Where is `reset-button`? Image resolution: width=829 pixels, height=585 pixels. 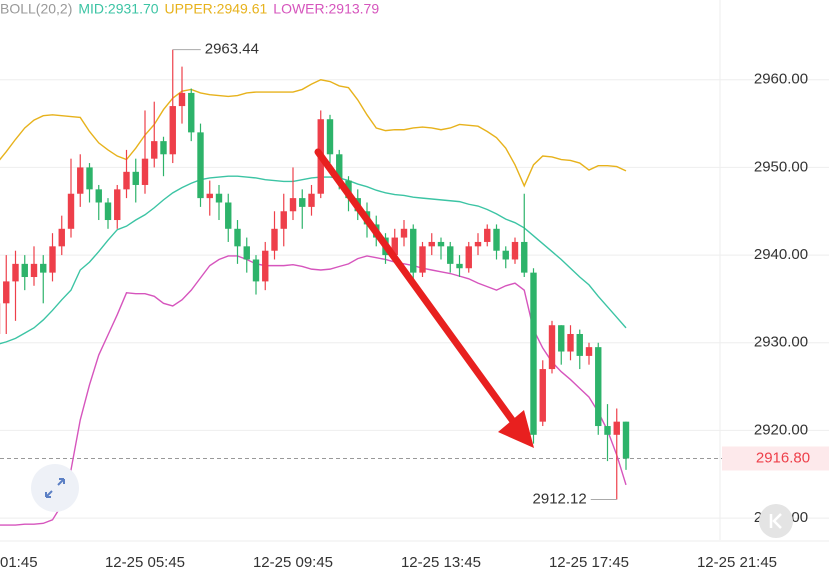 reset-button is located at coordinates (776, 521).